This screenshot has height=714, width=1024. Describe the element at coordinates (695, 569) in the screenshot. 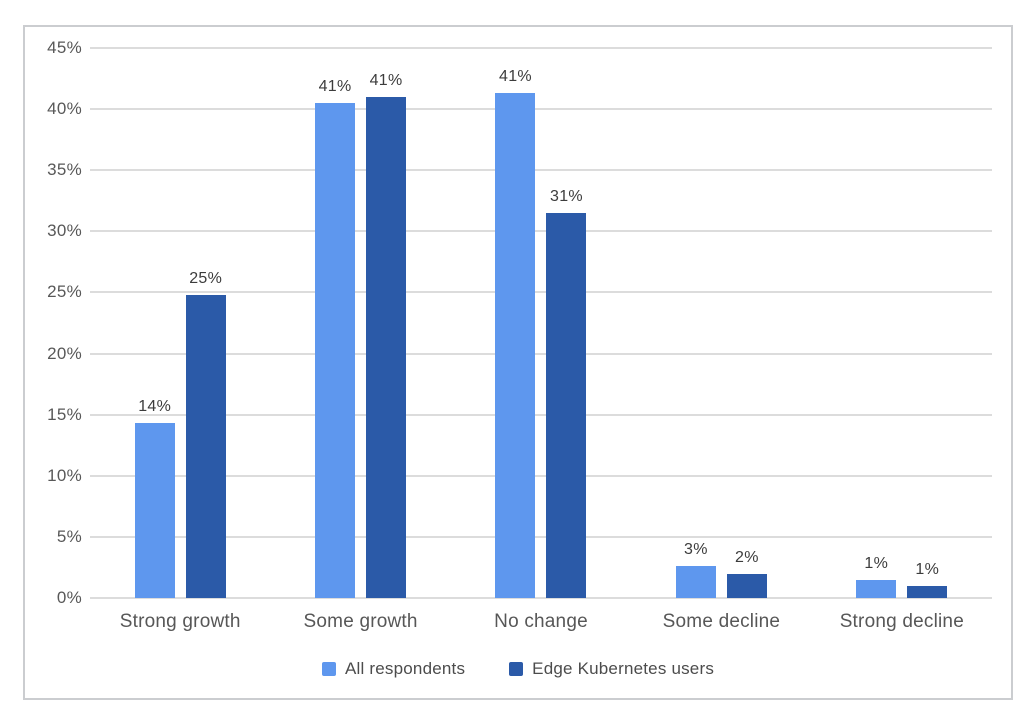

I see `bar: 3%` at that location.